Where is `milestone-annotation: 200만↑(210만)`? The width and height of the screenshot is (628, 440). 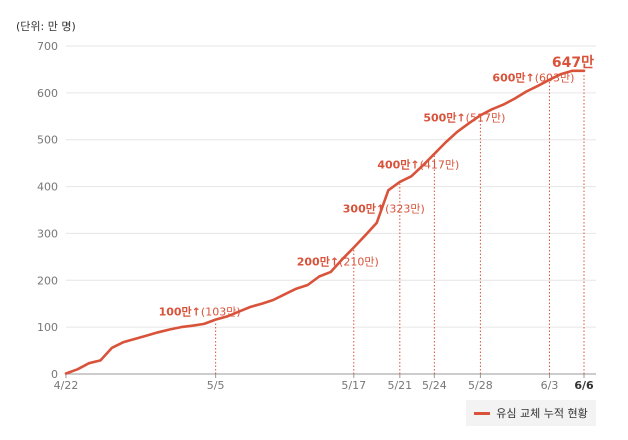
milestone-annotation: 200만↑(210만) is located at coordinates (338, 262).